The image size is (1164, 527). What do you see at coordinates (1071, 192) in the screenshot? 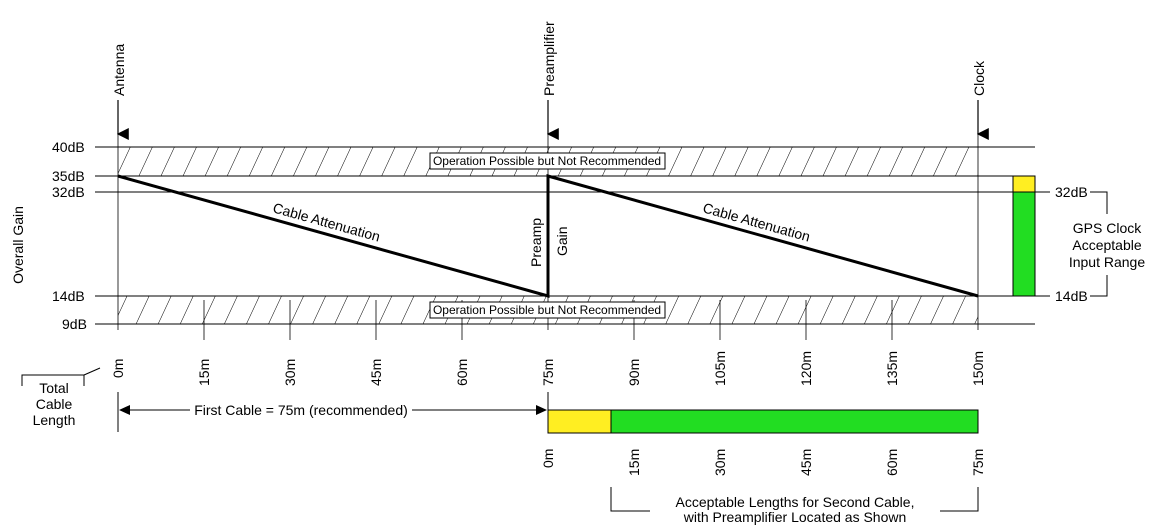
I see `range-top-label: 32dB` at bounding box center [1071, 192].